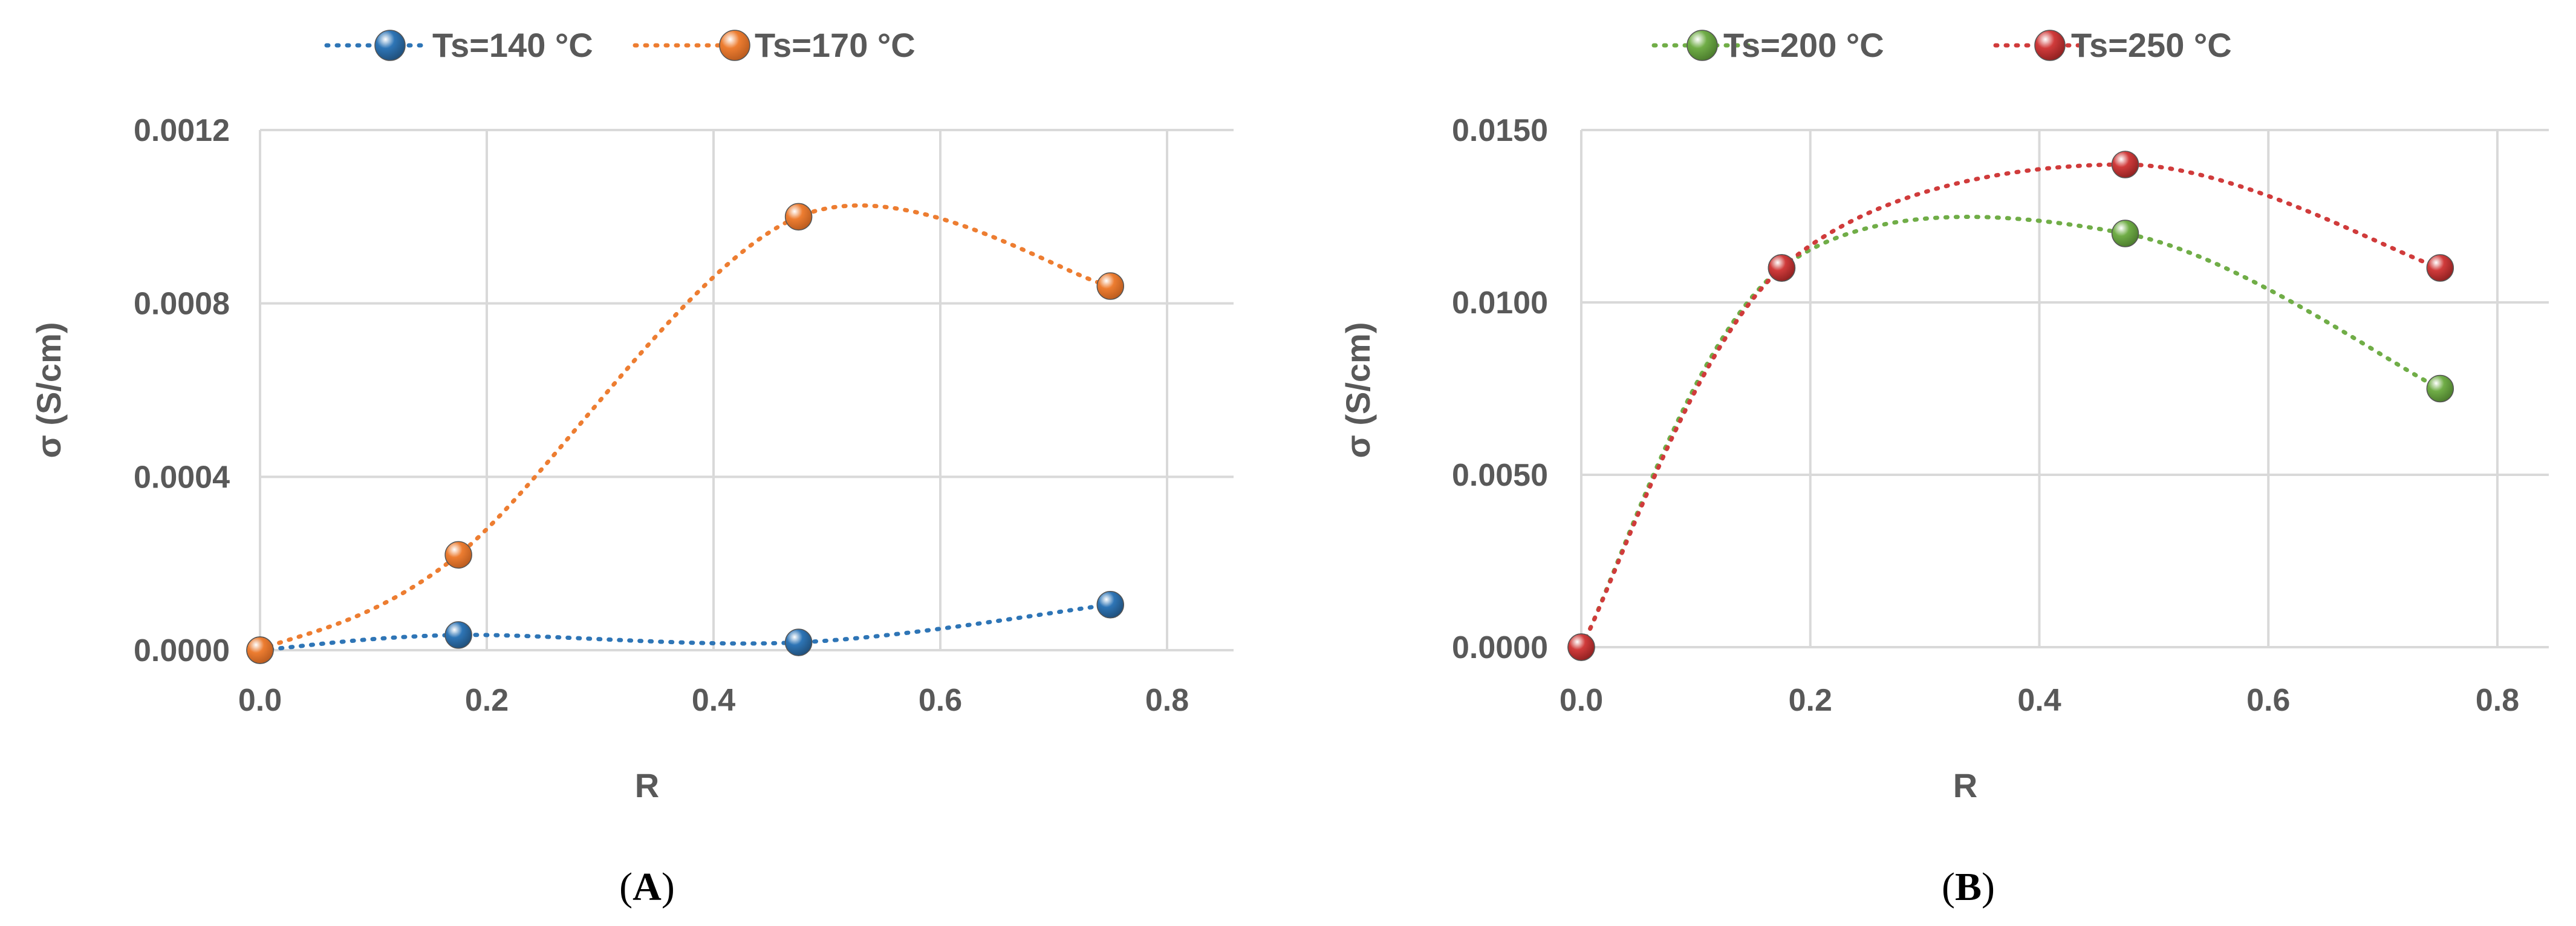 This screenshot has width=2576, height=926. I want to click on panel-caption: (B), so click(1968, 887).